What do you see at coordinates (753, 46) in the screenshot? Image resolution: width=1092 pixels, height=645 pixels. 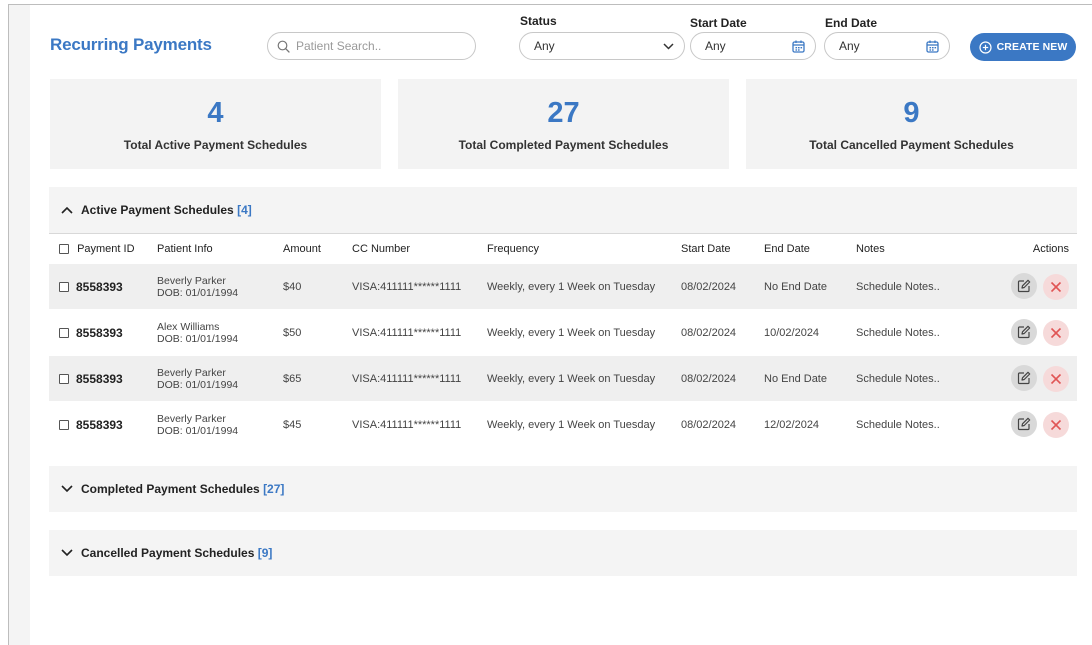 I see `start-date-input: Any` at bounding box center [753, 46].